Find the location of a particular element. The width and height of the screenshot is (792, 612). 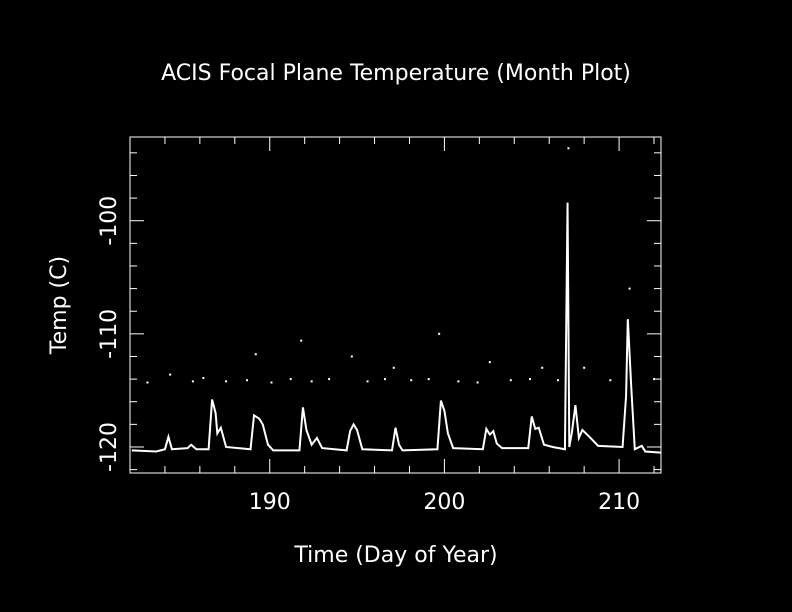

x-tick-label: 210 is located at coordinates (619, 502).